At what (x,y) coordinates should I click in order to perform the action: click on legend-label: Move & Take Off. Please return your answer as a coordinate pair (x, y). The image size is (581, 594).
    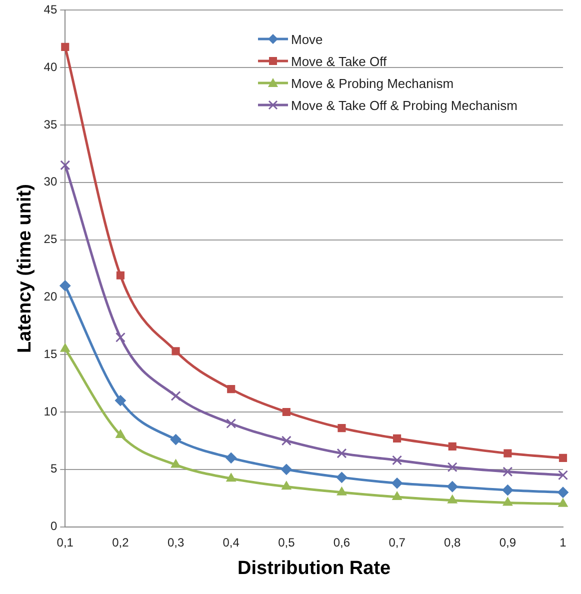
    Looking at the image, I should click on (339, 61).